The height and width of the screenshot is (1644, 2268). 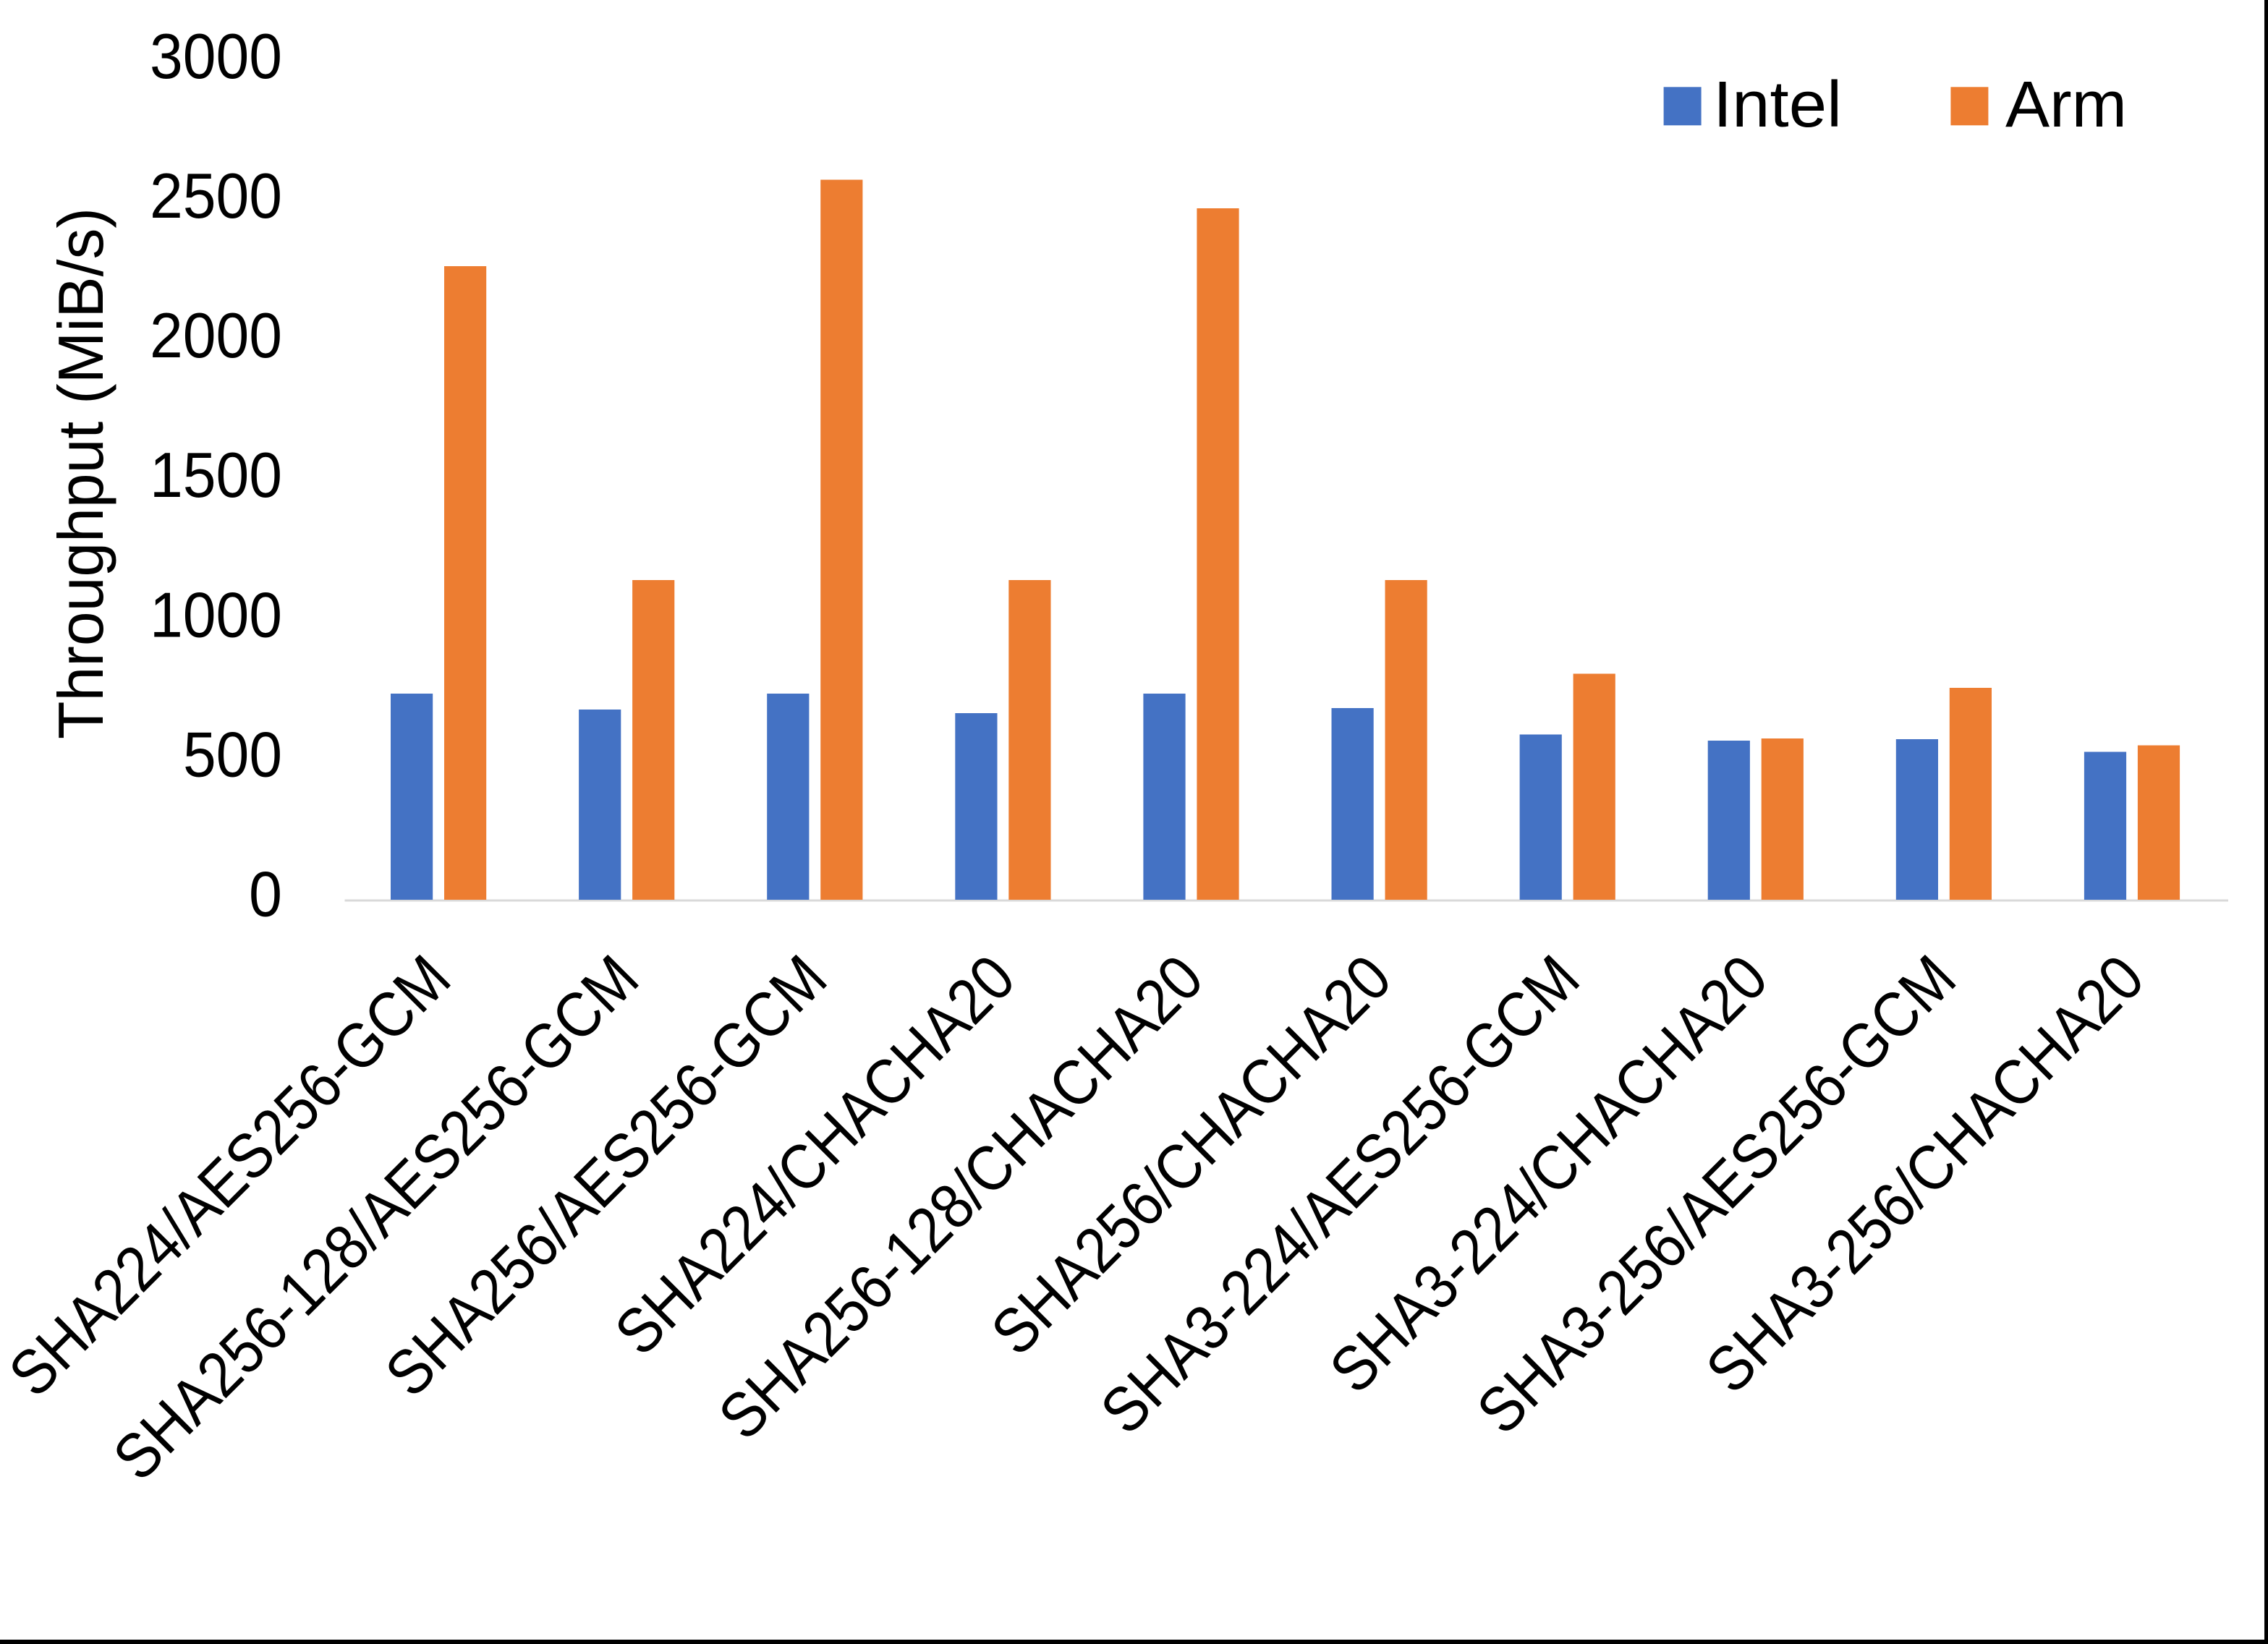 What do you see at coordinates (2066, 105) in the screenshot?
I see `svg-text: Arm` at bounding box center [2066, 105].